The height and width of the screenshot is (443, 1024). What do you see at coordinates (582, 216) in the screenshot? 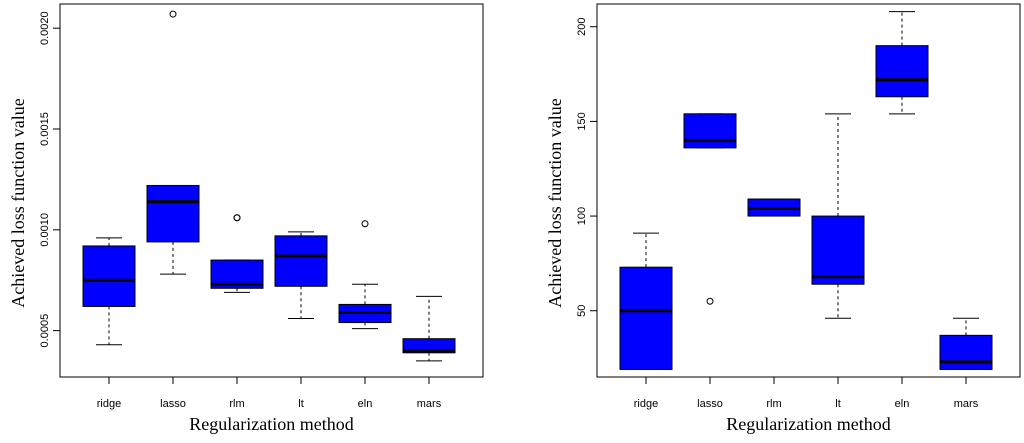
I see `y-tick-label: 100` at bounding box center [582, 216].